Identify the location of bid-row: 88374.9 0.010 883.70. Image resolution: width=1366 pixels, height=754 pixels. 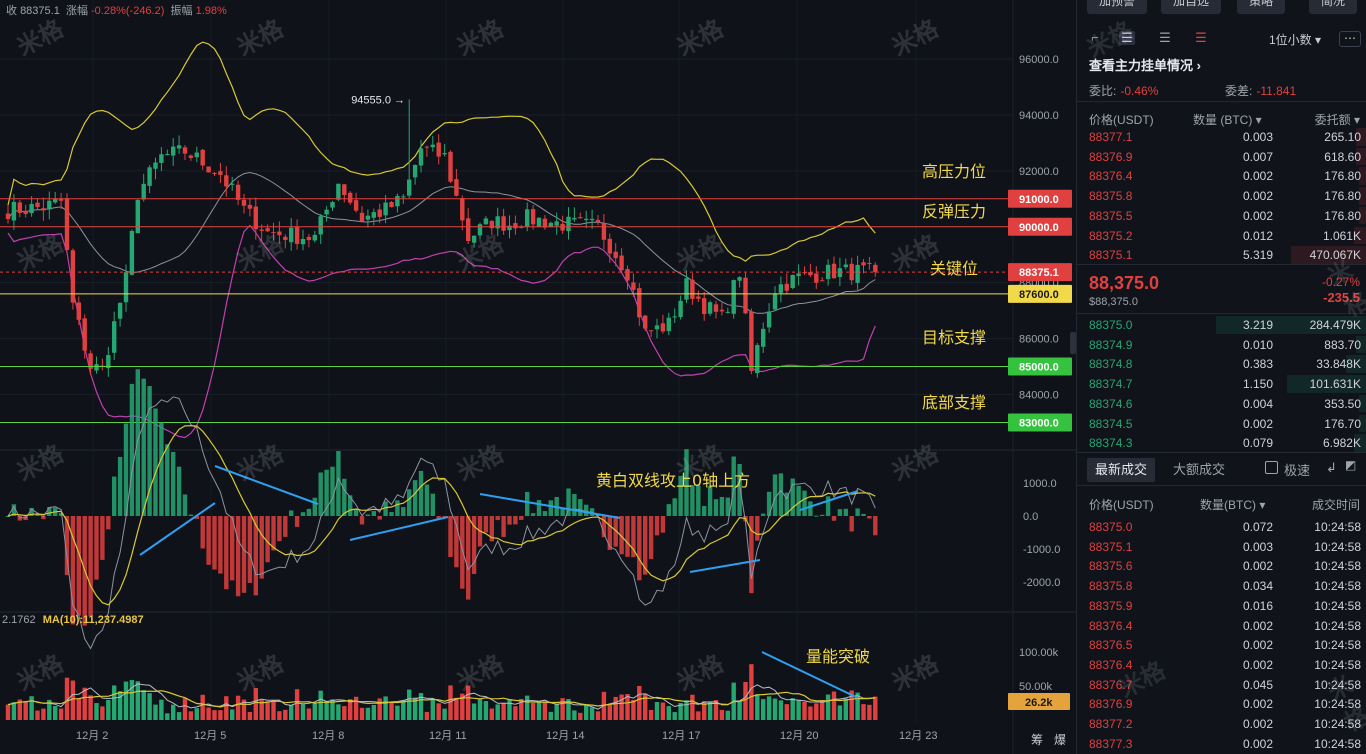
(1221, 345).